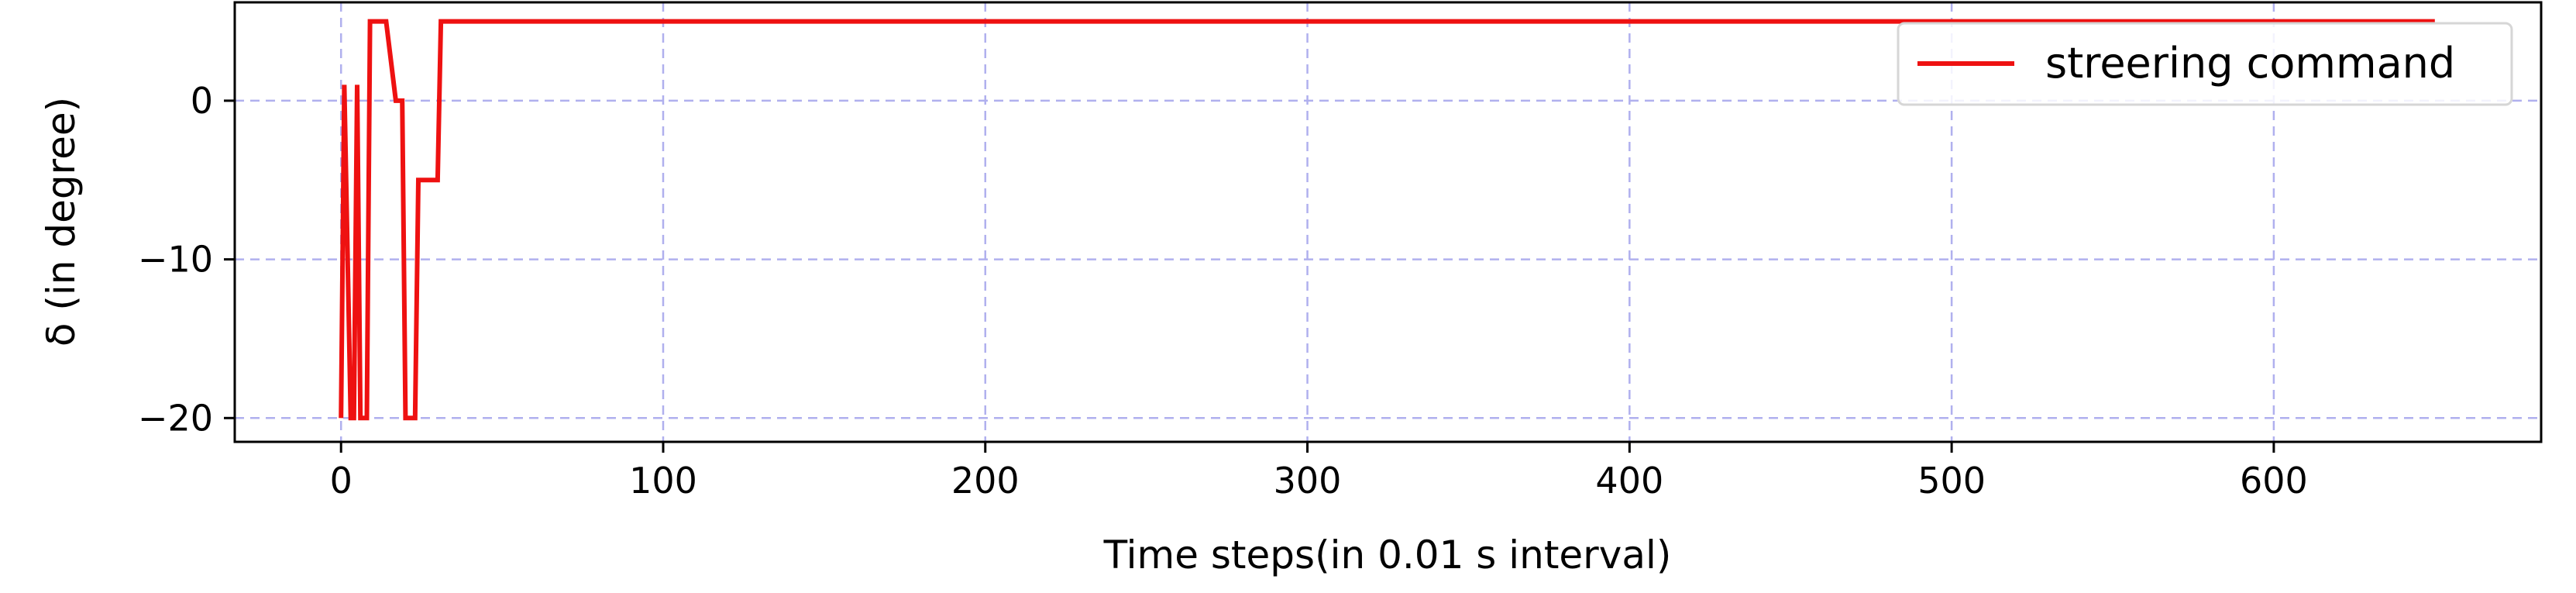 The height and width of the screenshot is (593, 2576). Describe the element at coordinates (175, 260) in the screenshot. I see `y-tick-label: −10` at that location.